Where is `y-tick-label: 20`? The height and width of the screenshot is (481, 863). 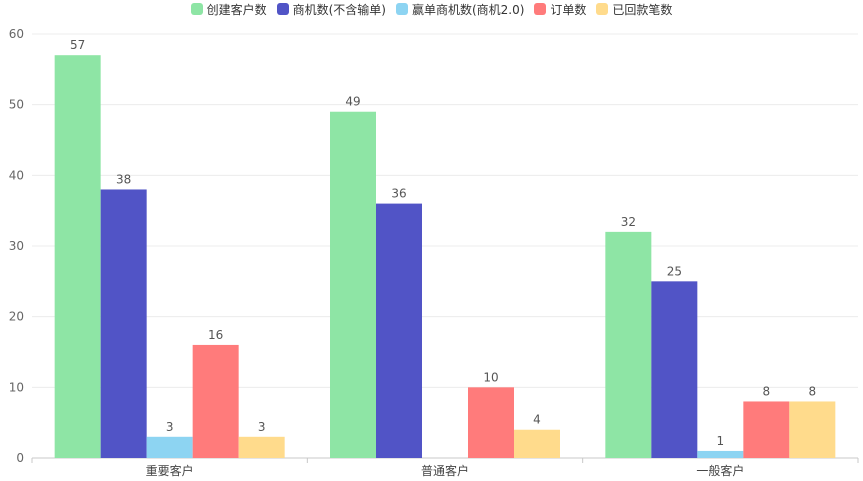
y-tick-label: 20 is located at coordinates (16, 317).